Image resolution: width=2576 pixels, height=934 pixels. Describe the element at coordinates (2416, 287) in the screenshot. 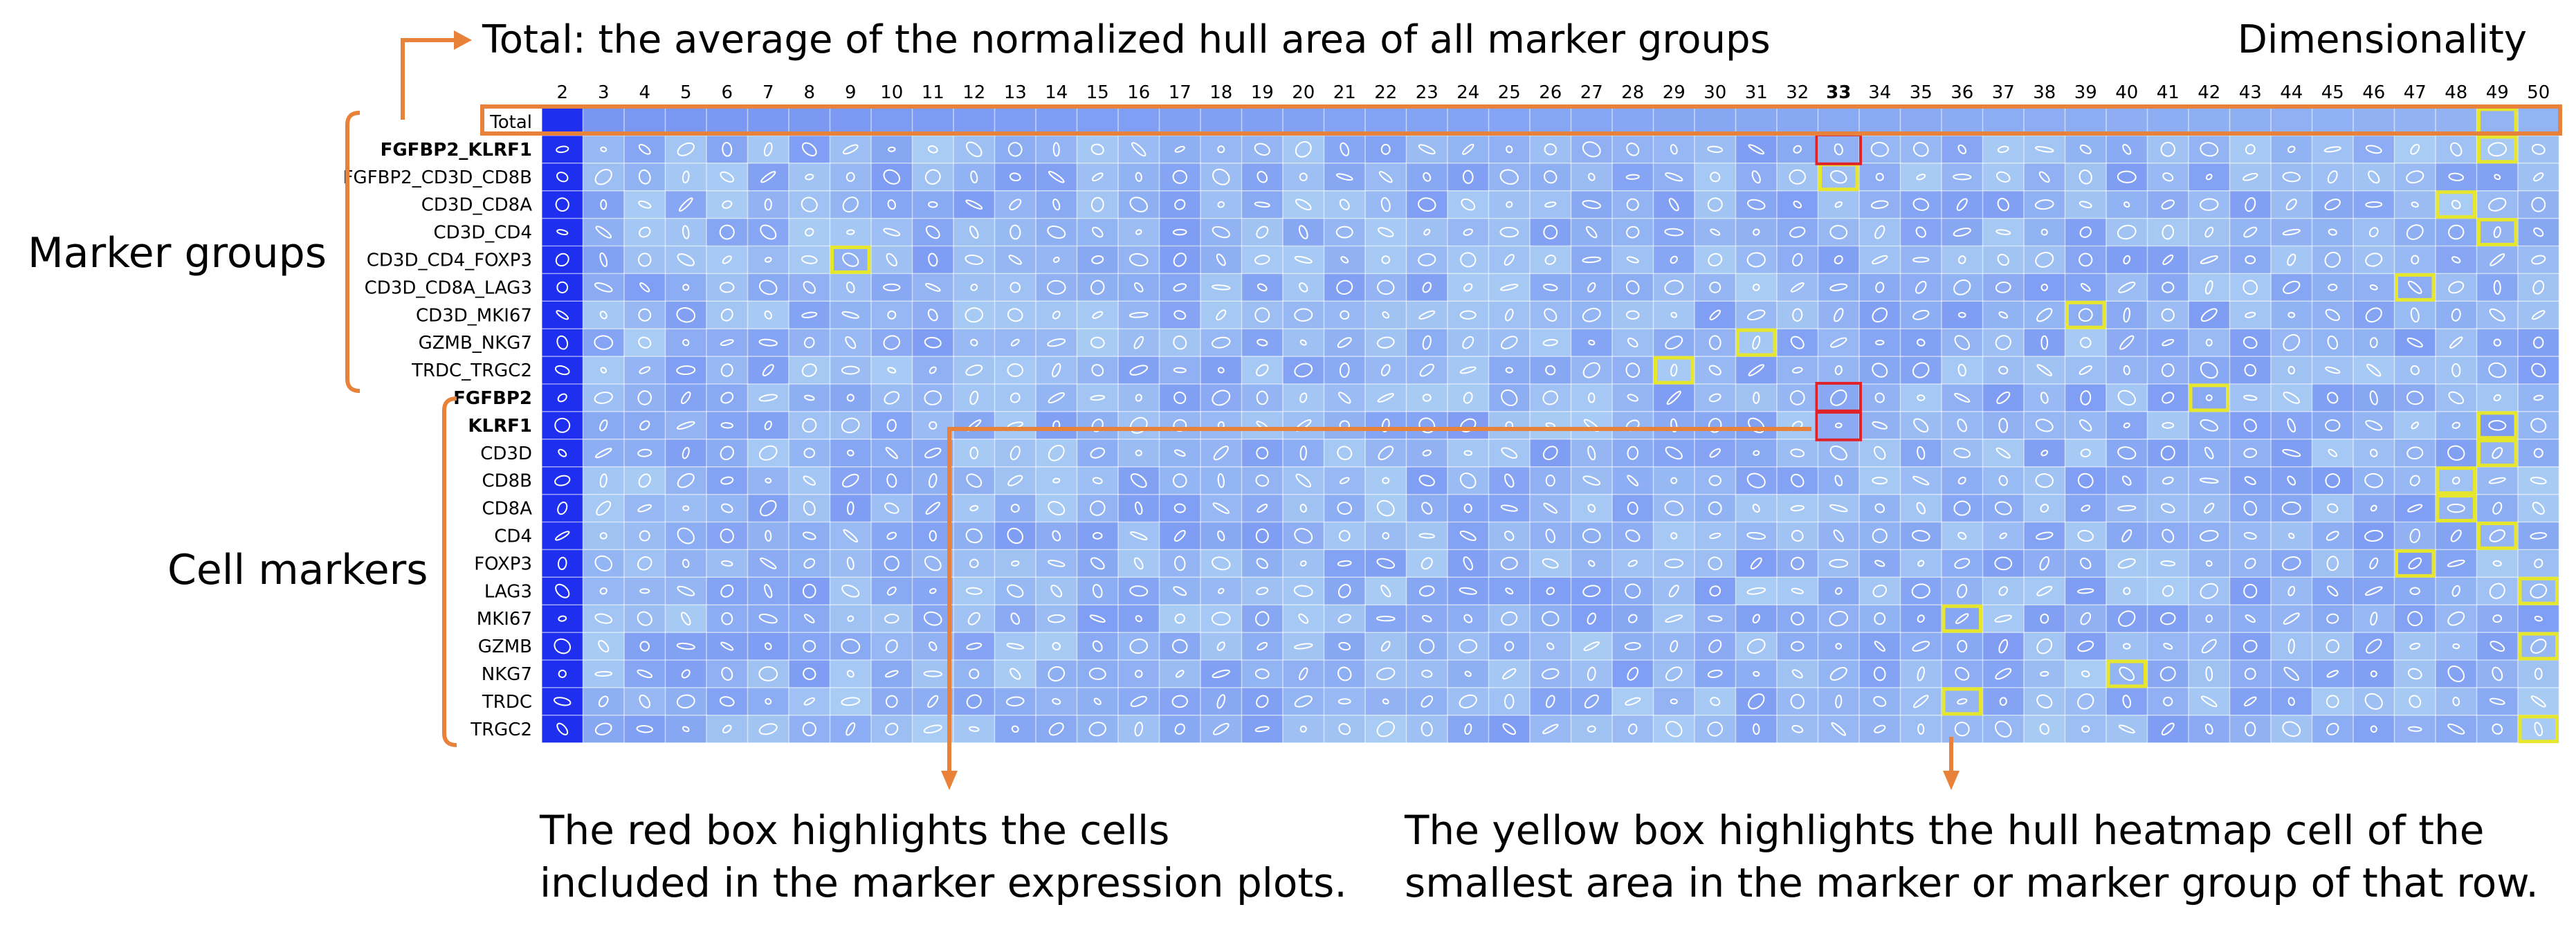

I see `yellow-highlight-box` at that location.